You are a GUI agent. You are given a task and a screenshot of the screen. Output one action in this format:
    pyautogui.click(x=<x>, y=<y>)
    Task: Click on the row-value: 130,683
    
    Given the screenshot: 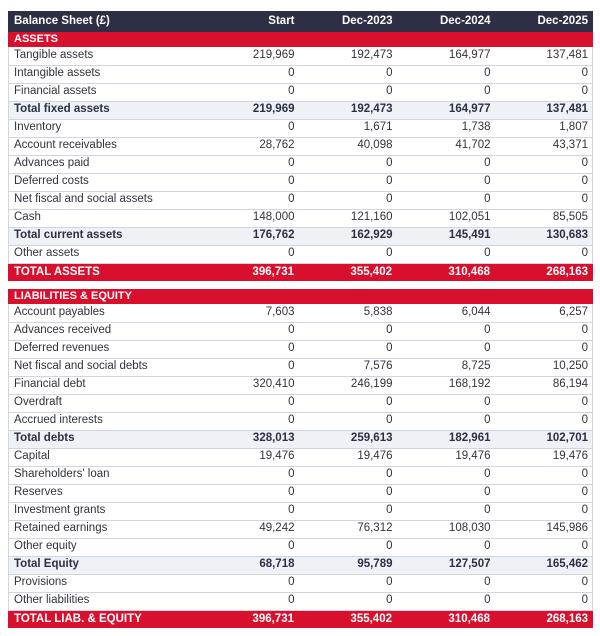 What is the action you would take?
    pyautogui.click(x=543, y=236)
    